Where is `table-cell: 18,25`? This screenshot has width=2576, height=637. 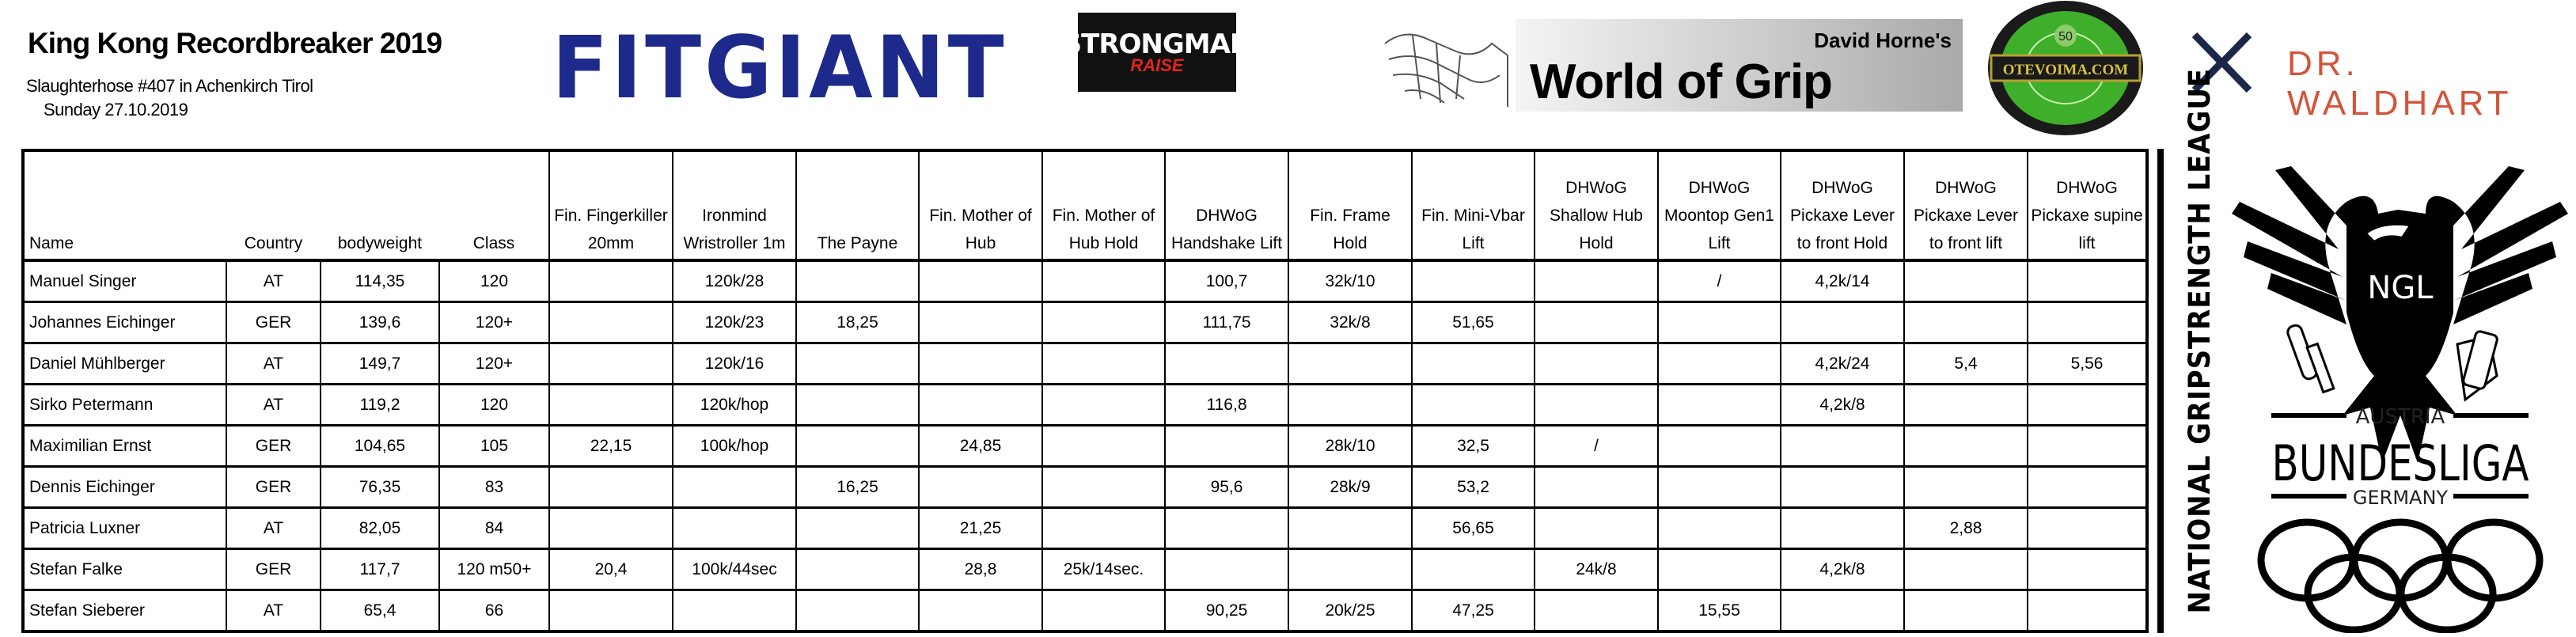 table-cell: 18,25 is located at coordinates (857, 322).